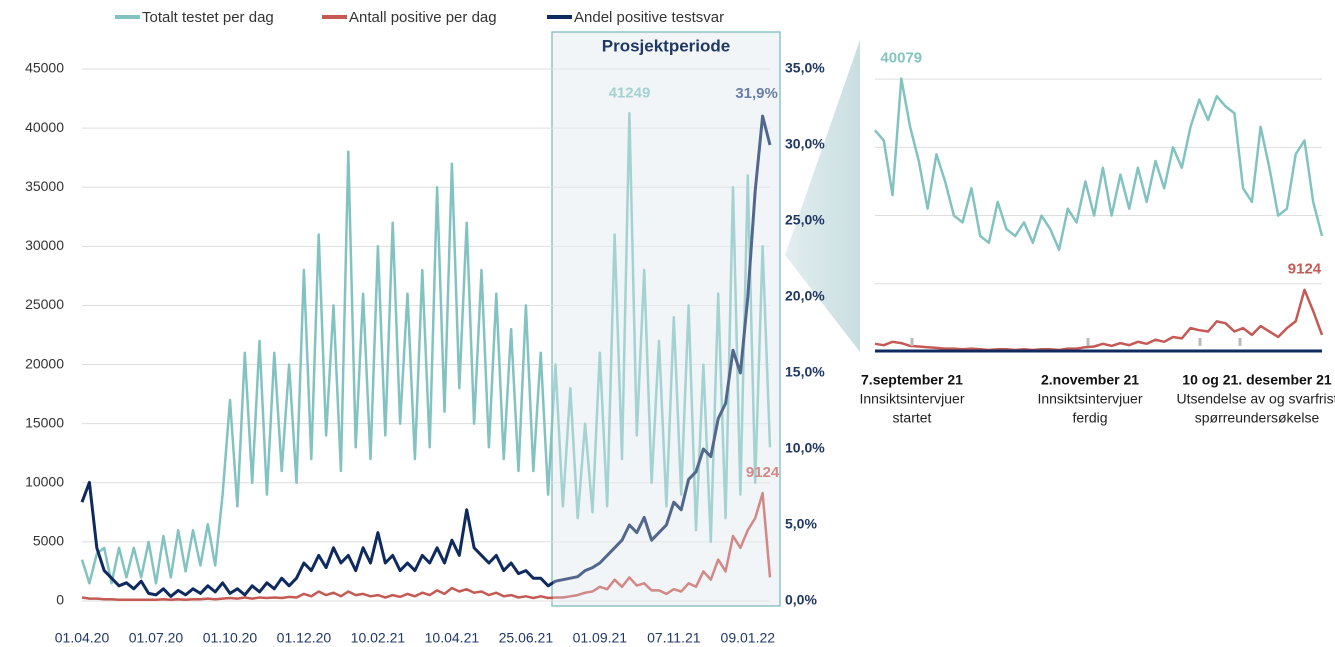 Image resolution: width=1335 pixels, height=647 pixels. What do you see at coordinates (805, 220) in the screenshot?
I see `y2-tick-label: 25,0%` at bounding box center [805, 220].